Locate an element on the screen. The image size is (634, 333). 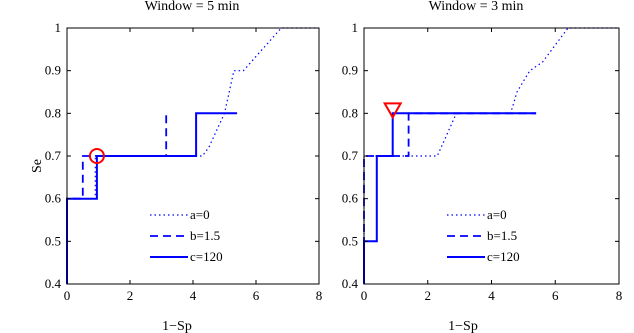
chart-title: Window = 3 min is located at coordinates (476, 7).